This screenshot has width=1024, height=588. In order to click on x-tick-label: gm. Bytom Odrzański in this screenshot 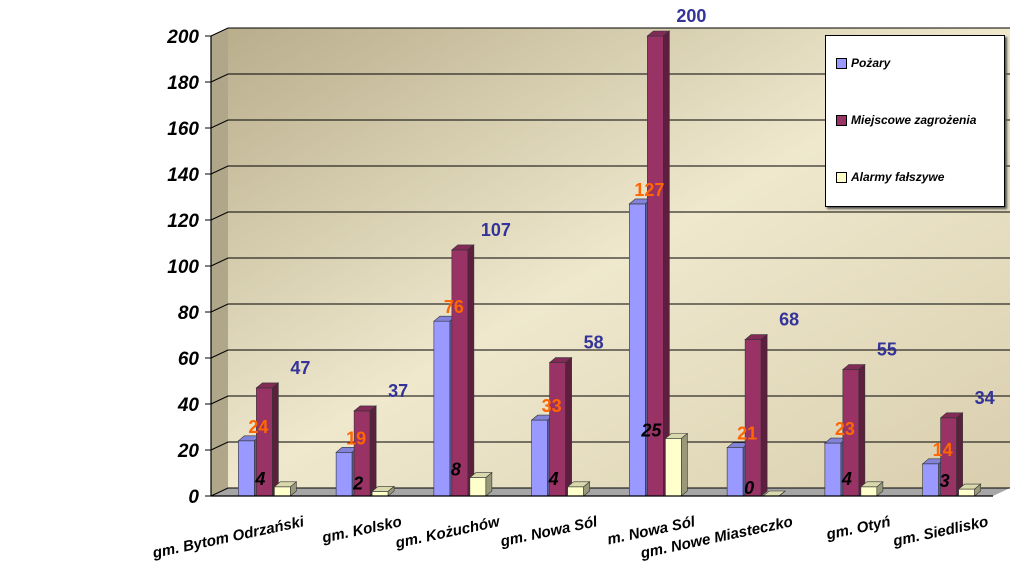, I will do `click(228, 537)`.